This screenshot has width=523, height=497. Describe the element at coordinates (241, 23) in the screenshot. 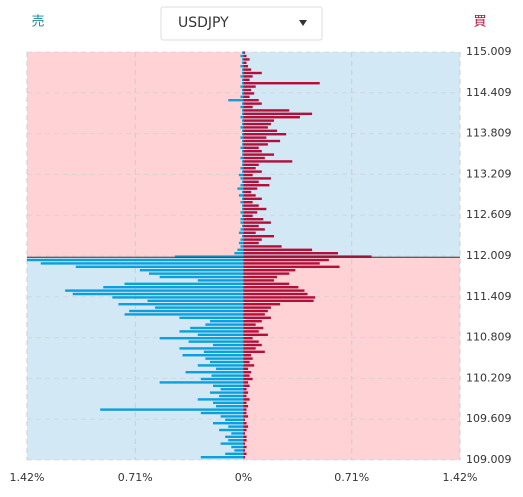

I see `pair-dropdown` at that location.